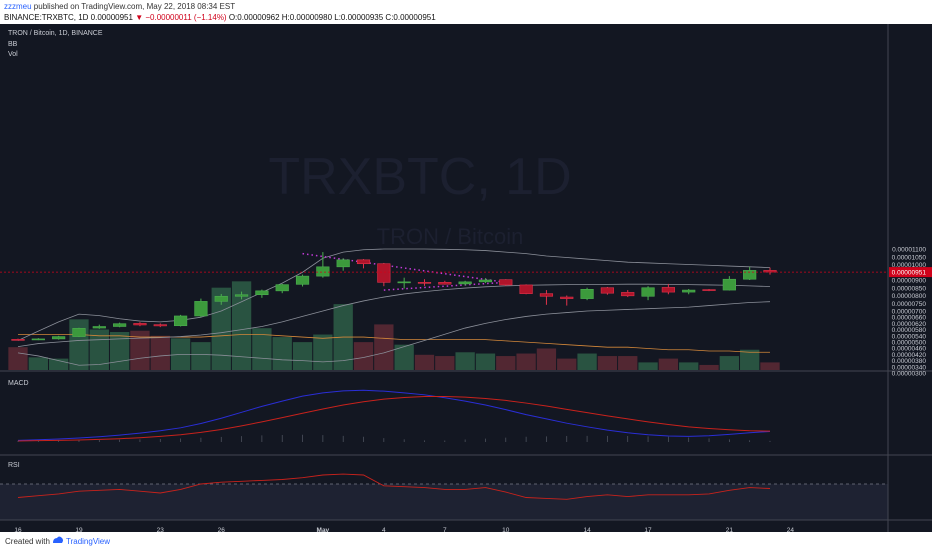 Image resolution: width=932 pixels, height=550 pixels. What do you see at coordinates (909, 336) in the screenshot?
I see `price-tick-label: 0.00000540` at bounding box center [909, 336].